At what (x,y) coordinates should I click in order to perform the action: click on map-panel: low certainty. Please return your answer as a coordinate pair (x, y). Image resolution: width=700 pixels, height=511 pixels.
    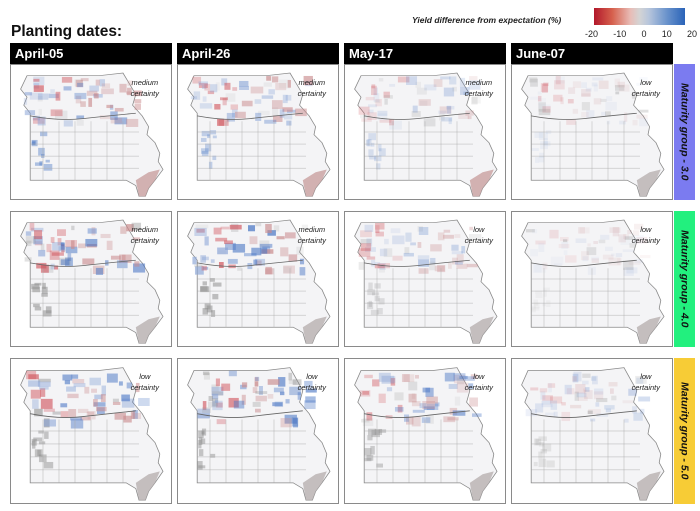
    Looking at the image, I should click on (91, 431).